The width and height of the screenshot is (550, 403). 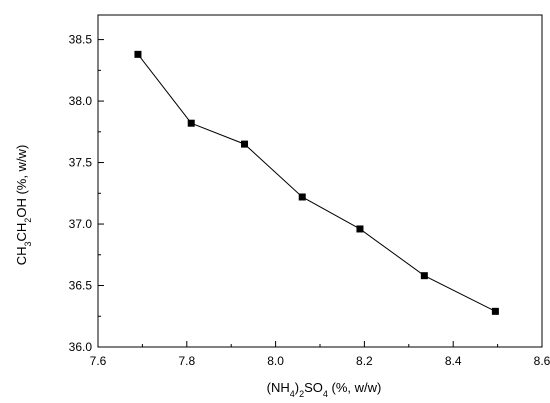 I want to click on y-tick-label: 38.5, so click(x=81, y=40).